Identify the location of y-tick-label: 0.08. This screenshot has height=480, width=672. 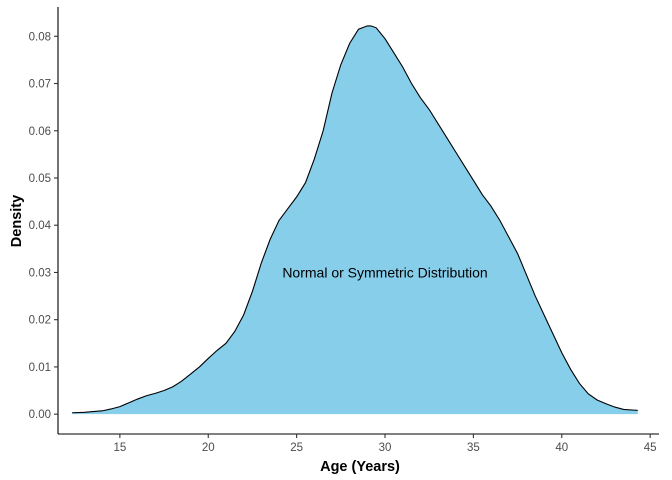
(40, 37).